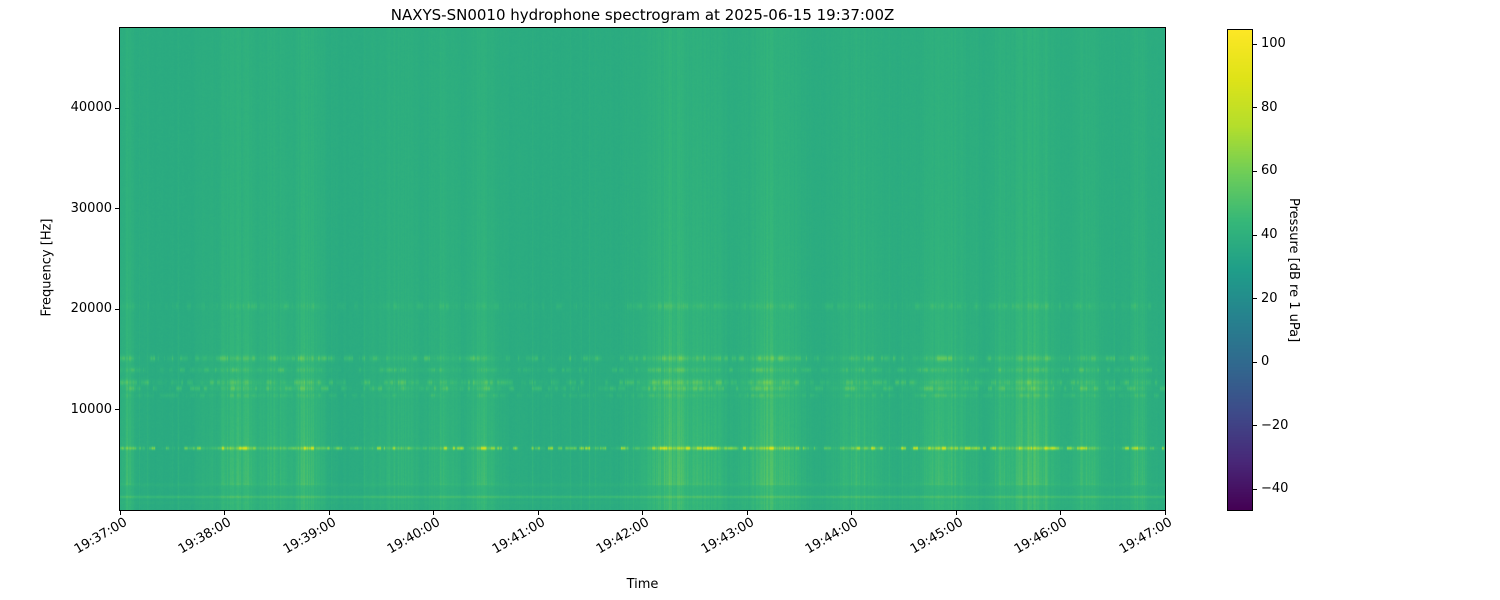  Describe the element at coordinates (91, 208) in the screenshot. I see `y-tick-label: 30000` at that location.